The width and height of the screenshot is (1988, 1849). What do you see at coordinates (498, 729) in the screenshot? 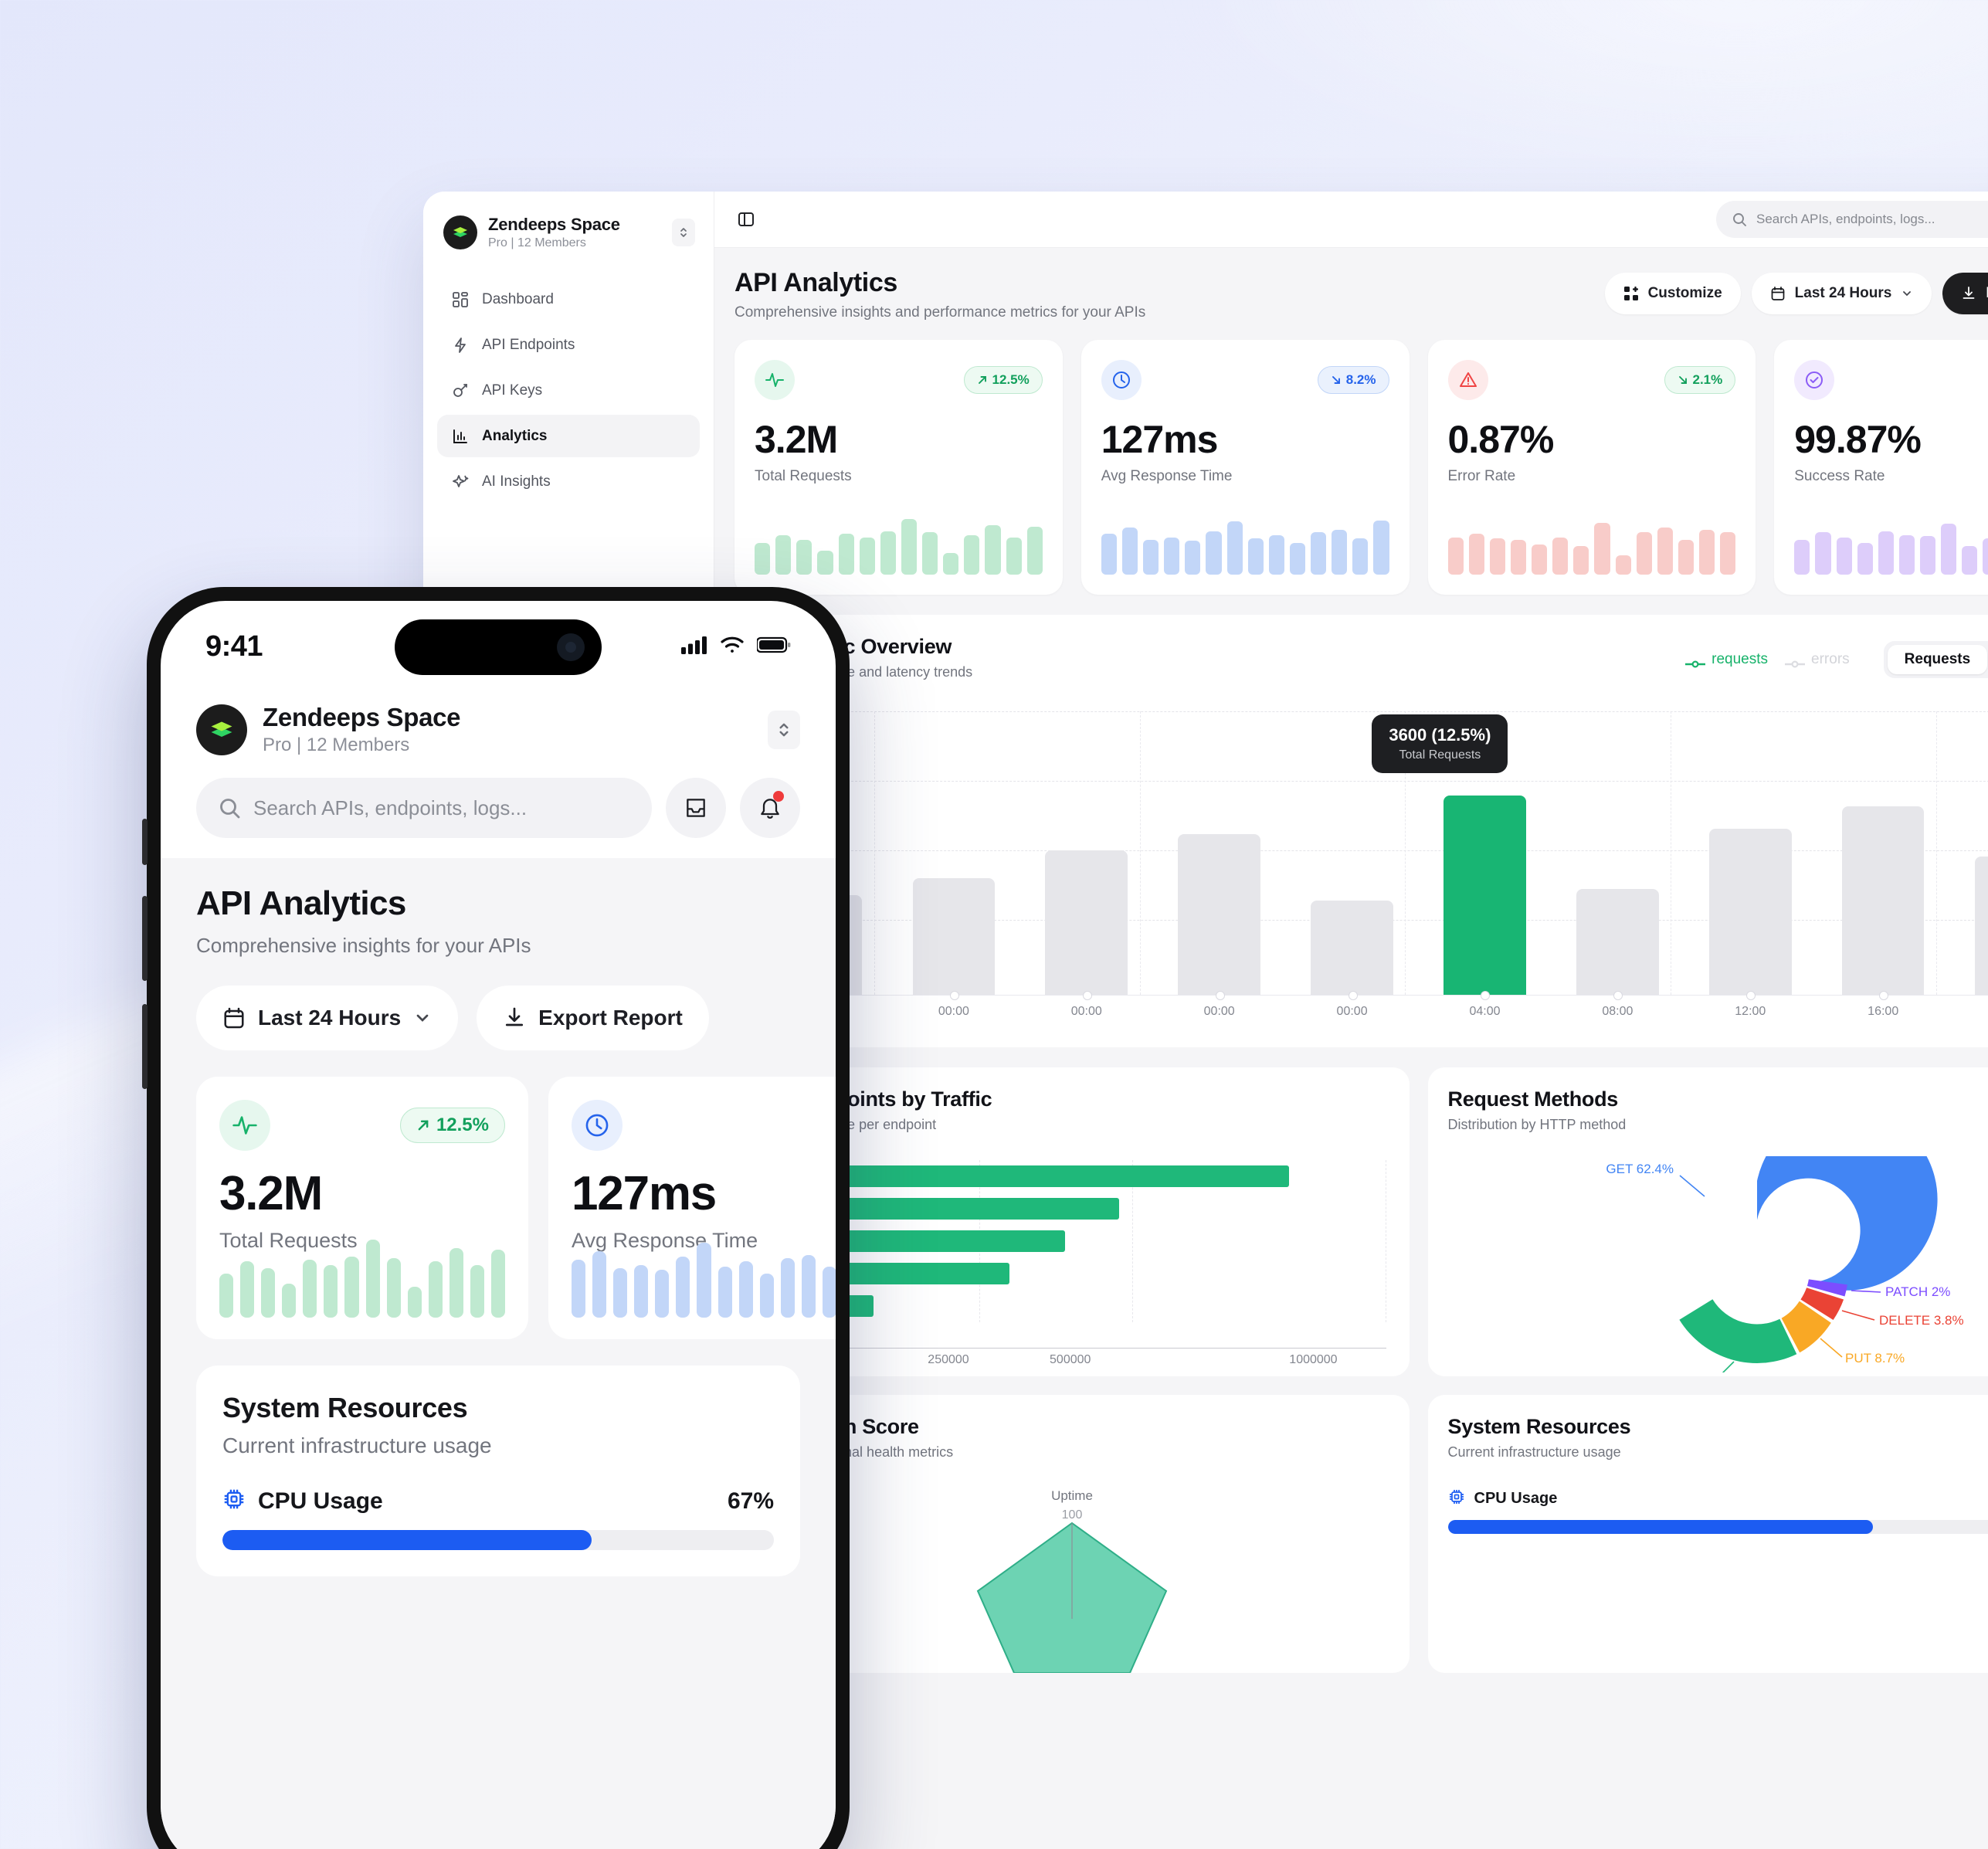
I see `phone-workspace-switcher: Zendeeps Space Pro | 12 Members` at bounding box center [498, 729].